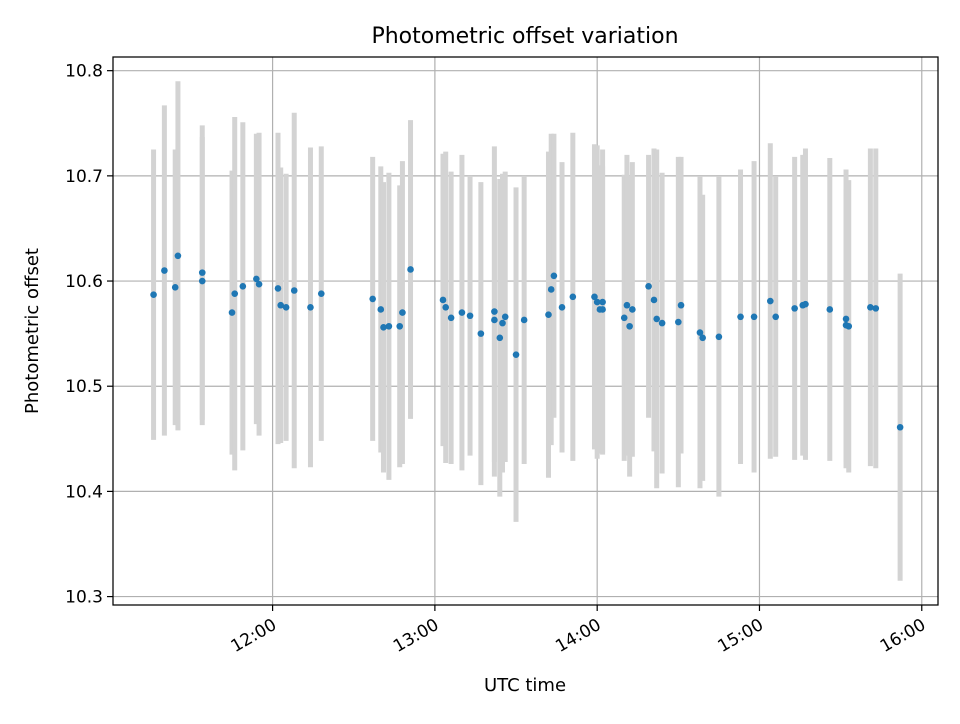  What do you see at coordinates (84, 492) in the screenshot?
I see `y-tick-label: 10.4` at bounding box center [84, 492].